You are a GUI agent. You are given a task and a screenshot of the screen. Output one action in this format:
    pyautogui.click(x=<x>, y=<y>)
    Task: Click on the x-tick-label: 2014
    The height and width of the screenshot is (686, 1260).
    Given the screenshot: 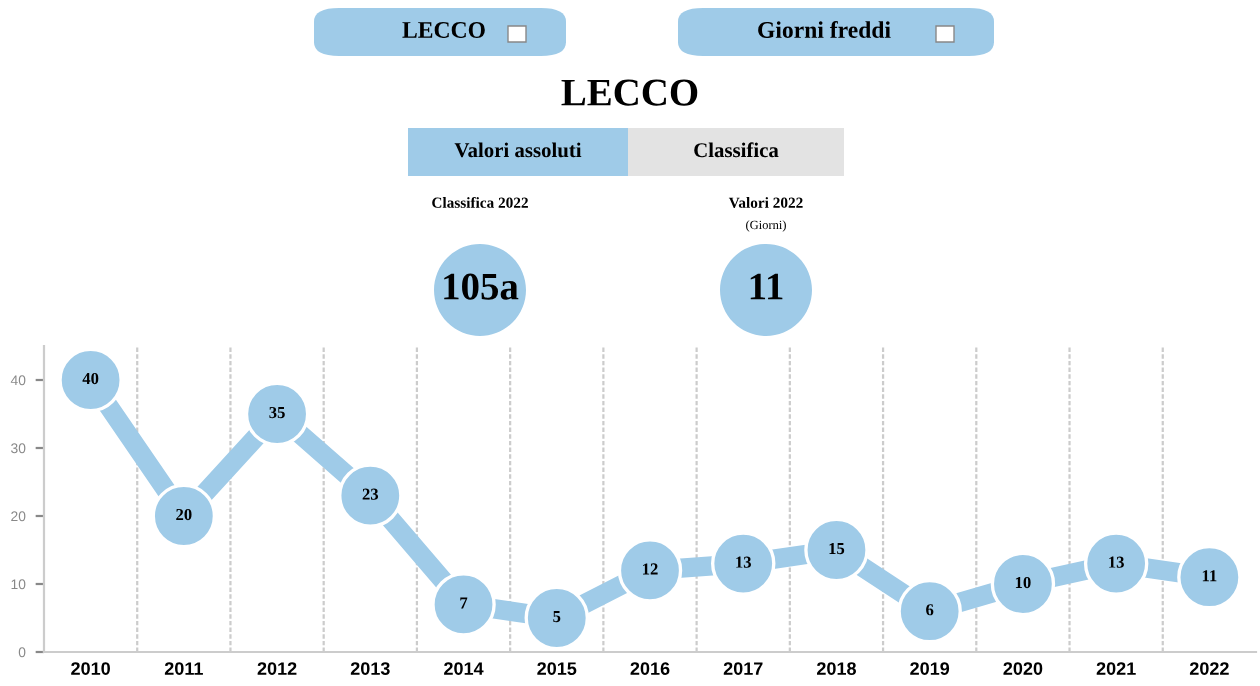 What is the action you would take?
    pyautogui.click(x=464, y=668)
    